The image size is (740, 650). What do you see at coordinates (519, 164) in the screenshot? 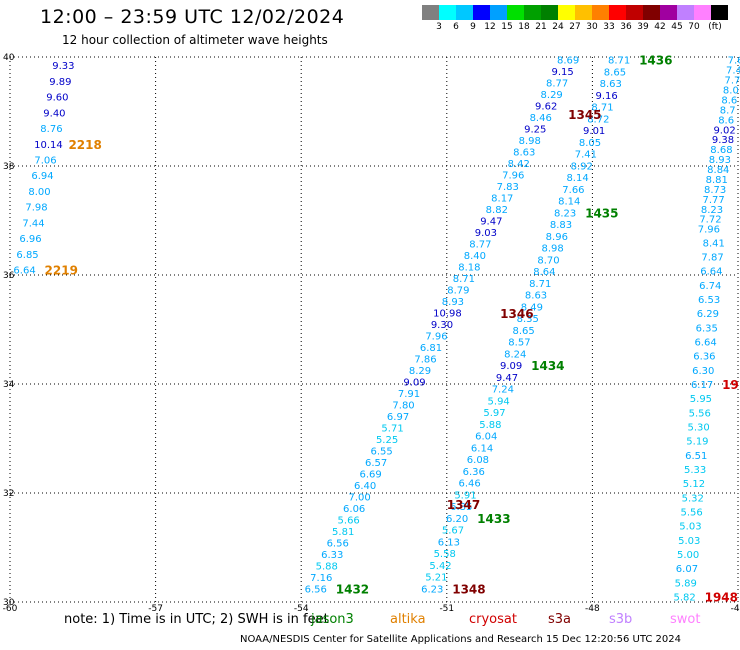
I see `wave-height-value: 8.42` at bounding box center [519, 164].